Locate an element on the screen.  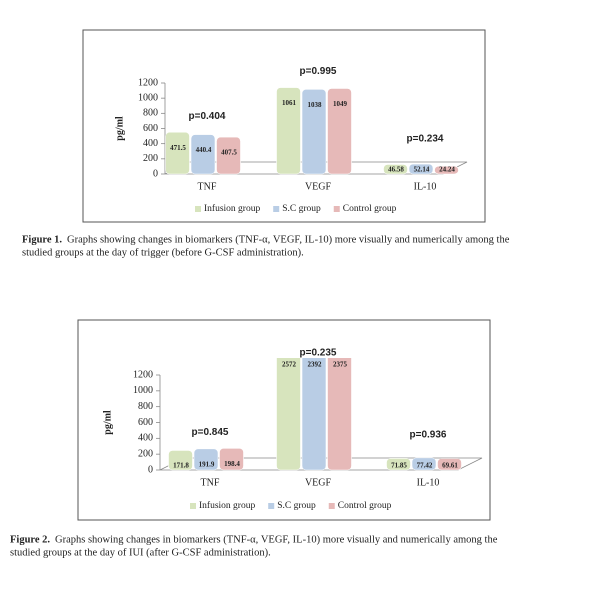
value-label: 71.85 is located at coordinates (399, 466).